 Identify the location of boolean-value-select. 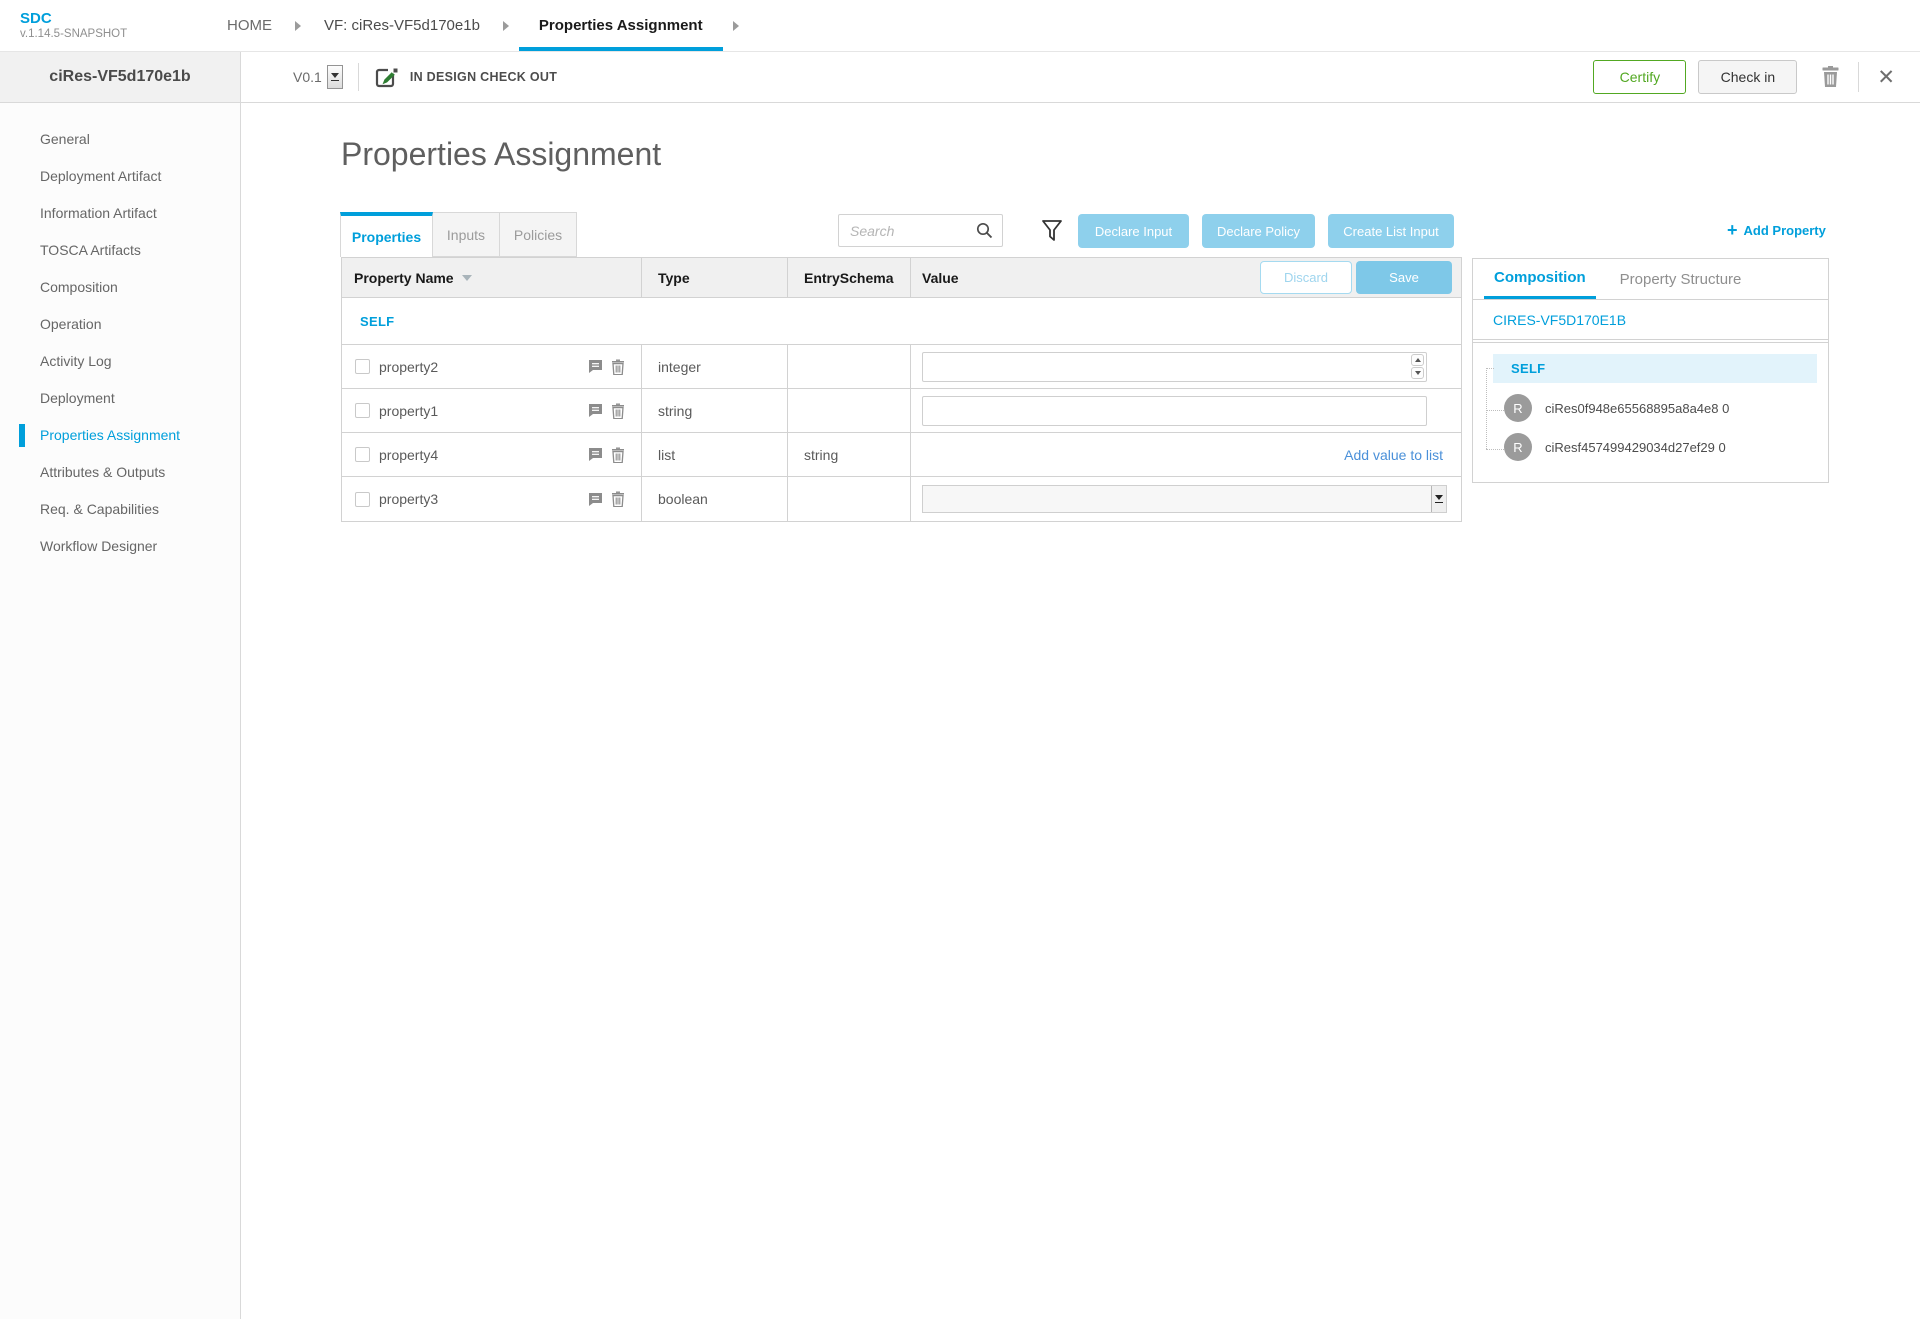
(1184, 499).